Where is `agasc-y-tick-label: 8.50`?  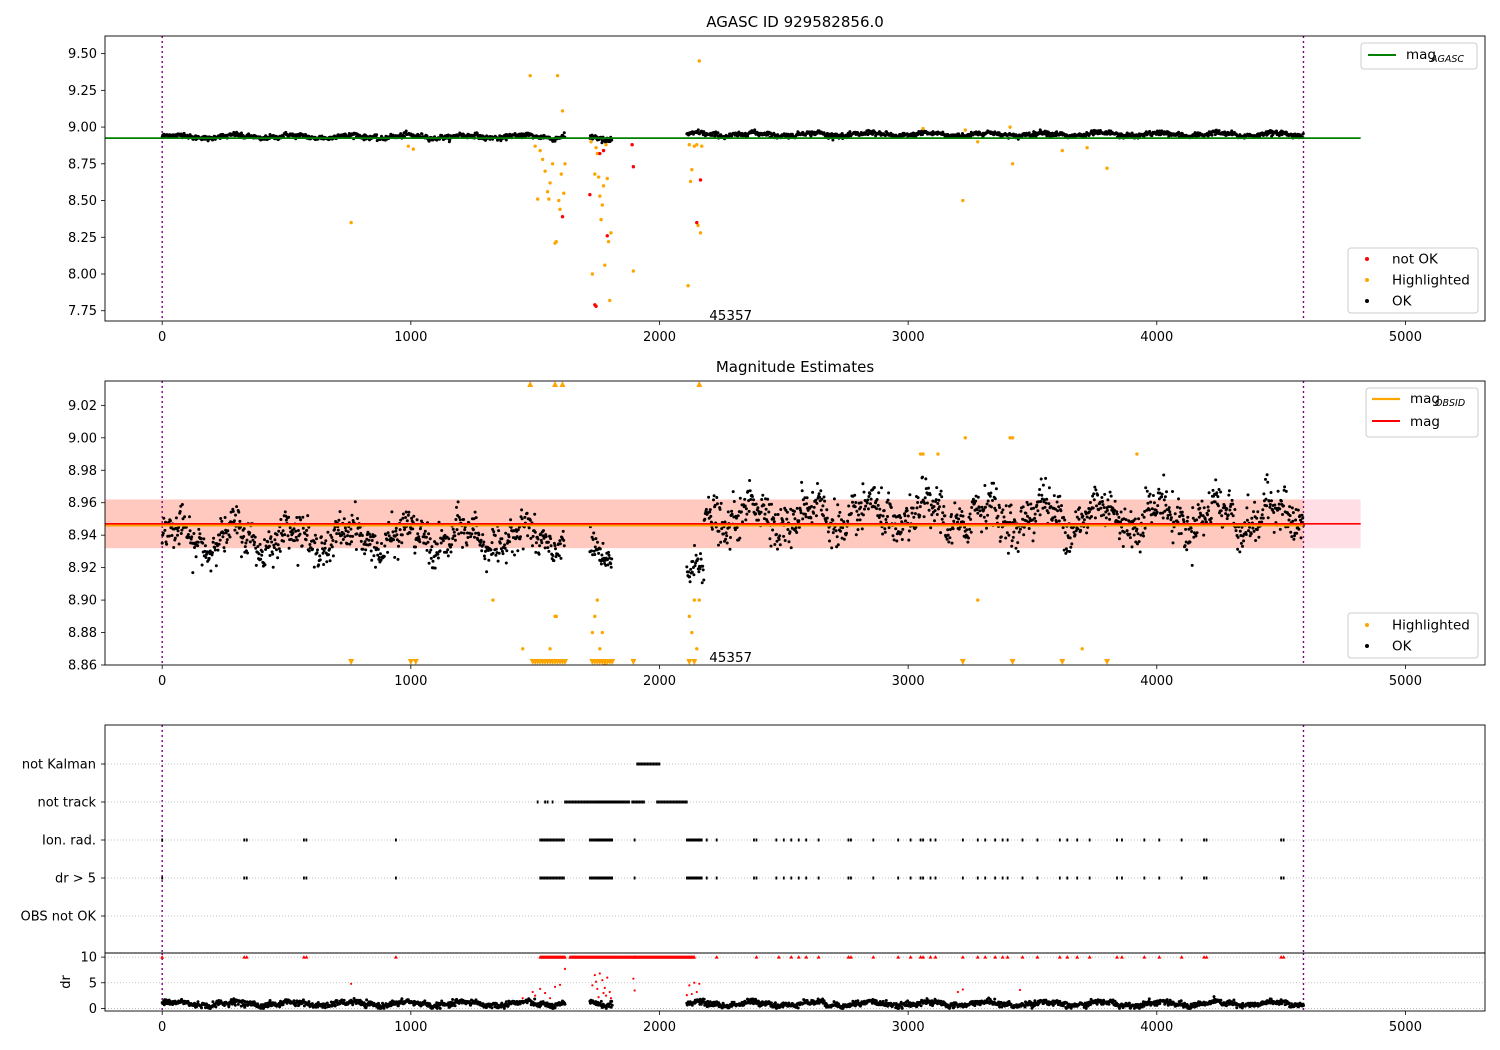 agasc-y-tick-label: 8.50 is located at coordinates (82, 201).